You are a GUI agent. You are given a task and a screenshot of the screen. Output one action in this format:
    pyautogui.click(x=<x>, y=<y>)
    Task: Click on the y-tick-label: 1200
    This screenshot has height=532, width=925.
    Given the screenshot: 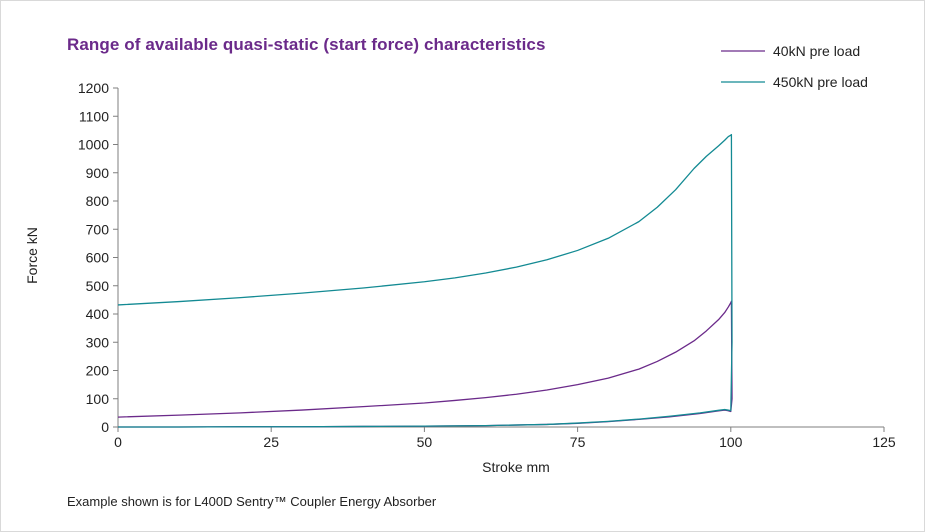 What is the action you would take?
    pyautogui.click(x=93, y=88)
    